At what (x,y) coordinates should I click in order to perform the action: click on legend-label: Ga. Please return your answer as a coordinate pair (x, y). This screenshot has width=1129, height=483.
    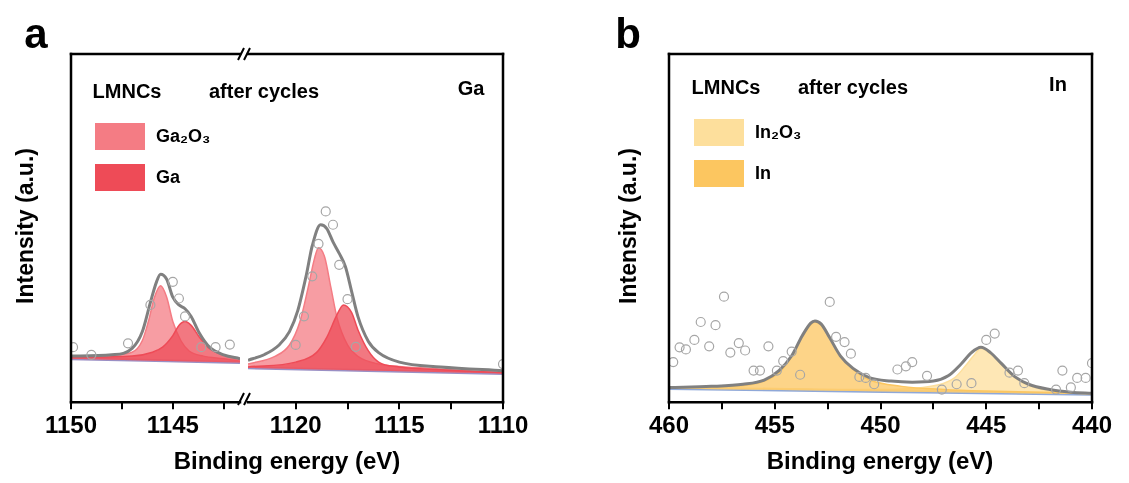
    Looking at the image, I should click on (168, 177).